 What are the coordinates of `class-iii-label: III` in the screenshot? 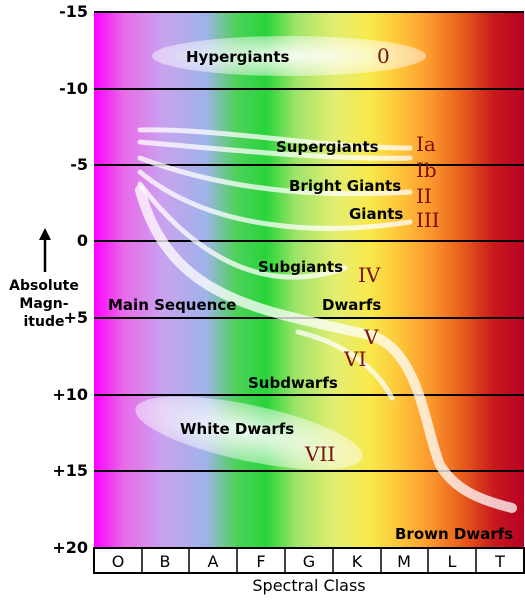 It's located at (428, 220).